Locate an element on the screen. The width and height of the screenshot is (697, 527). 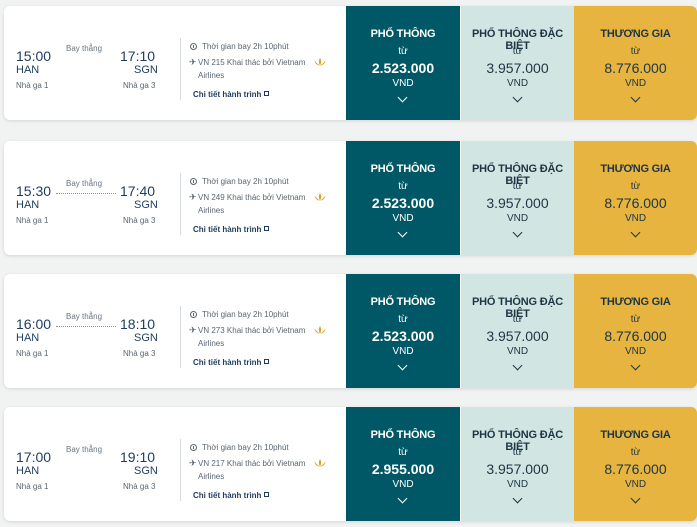
fare-class-name: THƯƠNG GIA is located at coordinates (635, 169).